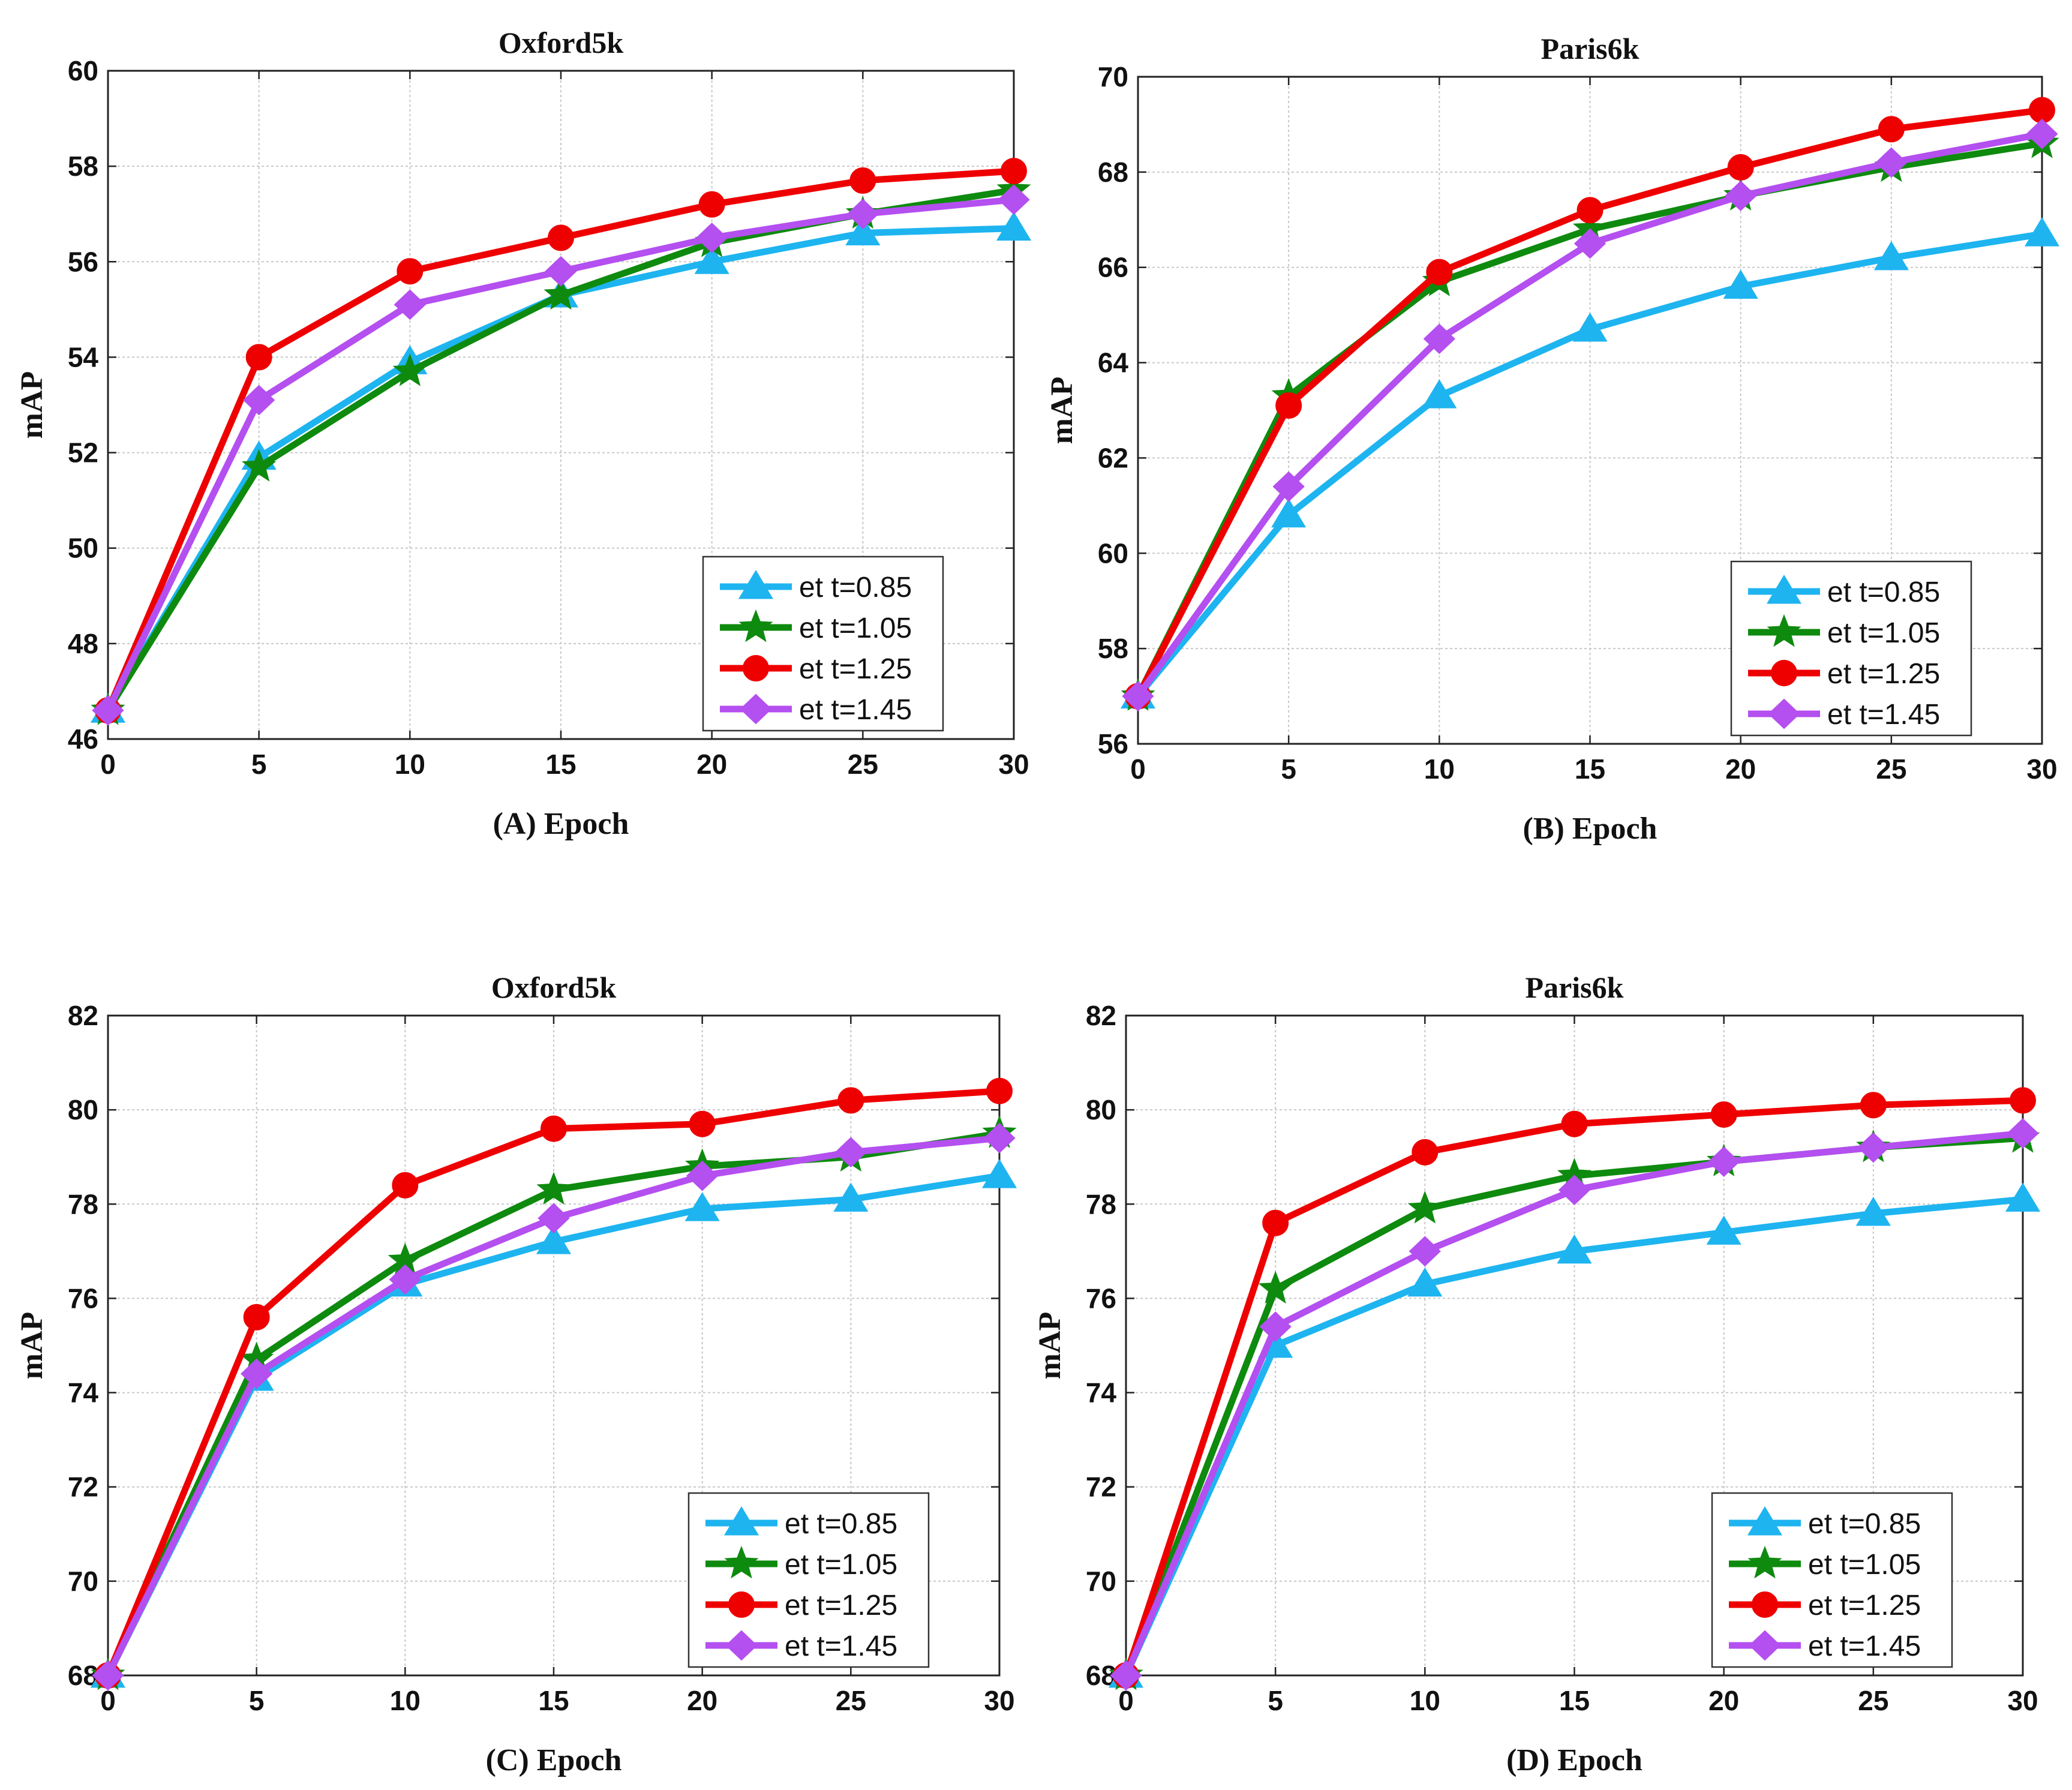 Image resolution: width=2072 pixels, height=1790 pixels. What do you see at coordinates (1574, 1760) in the screenshot?
I see `x-axis-label: (D) Epoch` at bounding box center [1574, 1760].